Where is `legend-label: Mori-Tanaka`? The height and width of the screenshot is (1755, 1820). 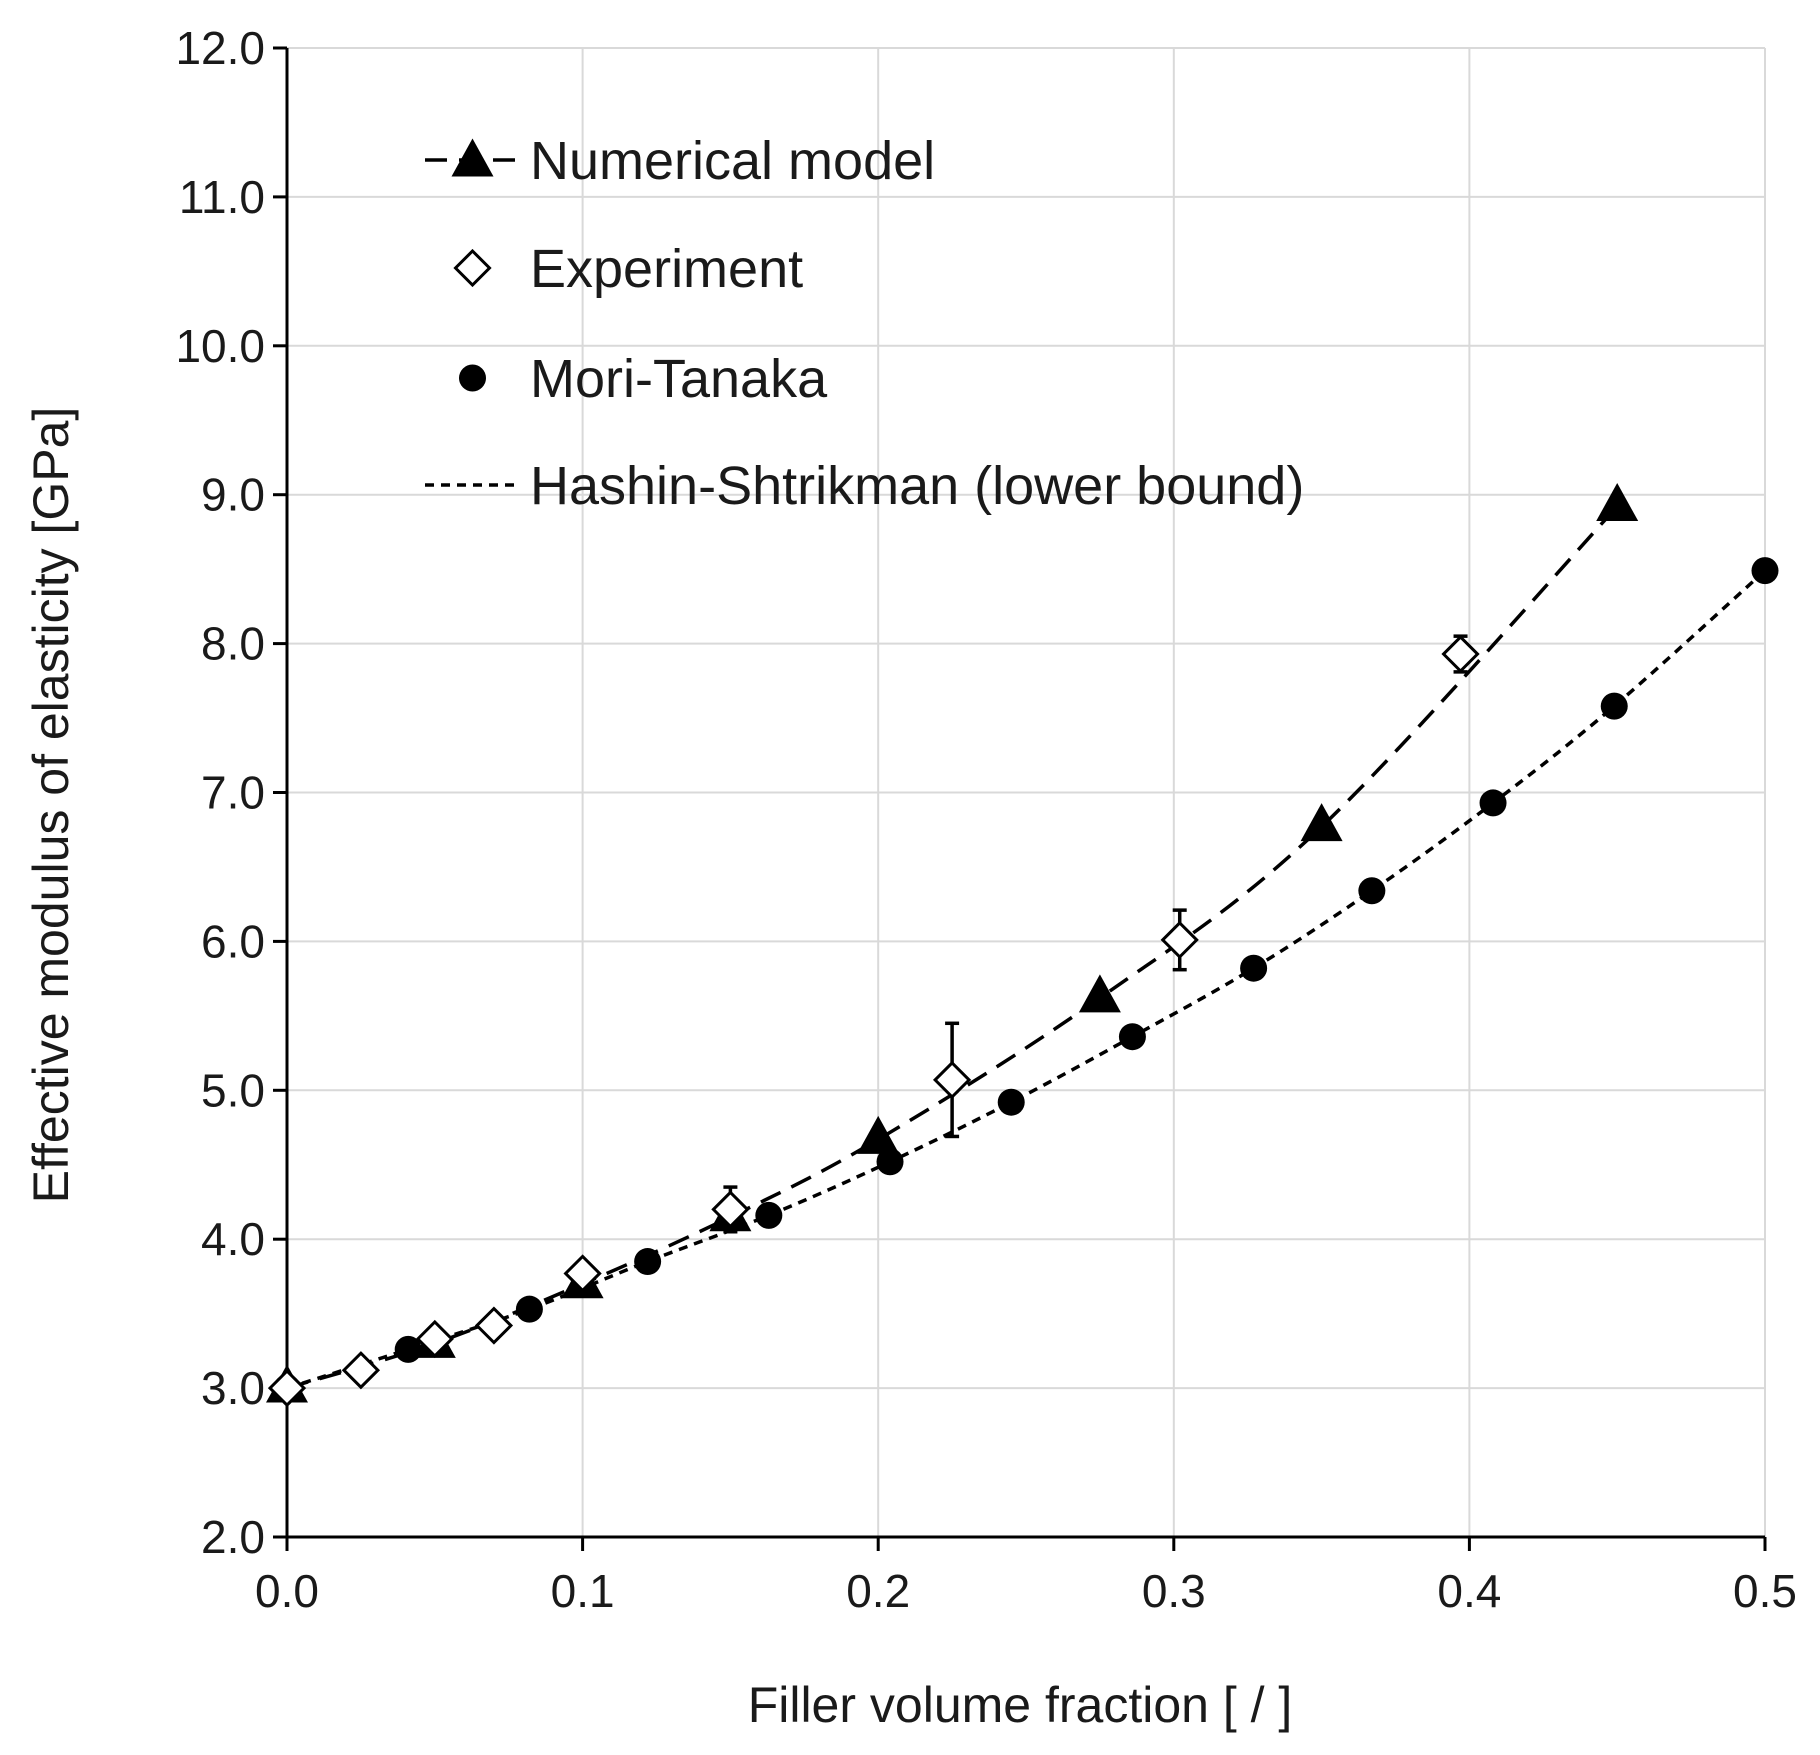 legend-label: Mori-Tanaka is located at coordinates (679, 379).